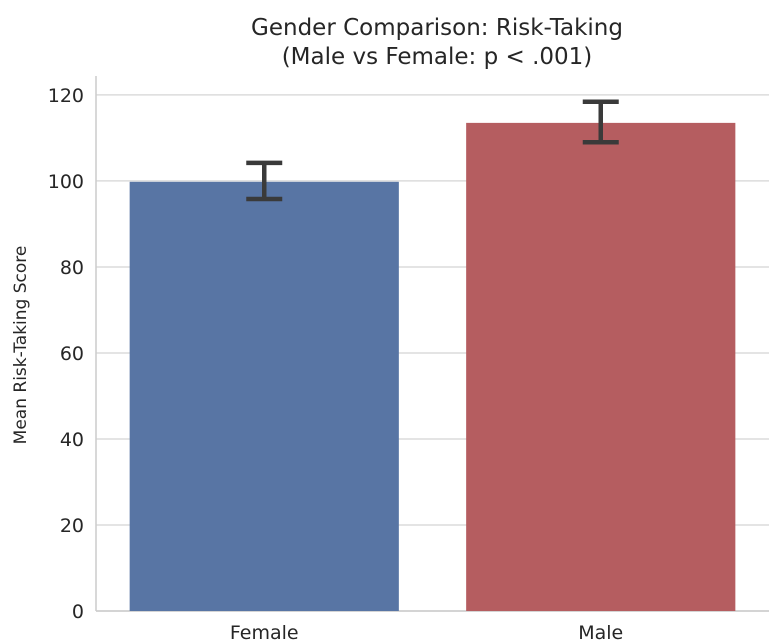 The height and width of the screenshot is (643, 769). I want to click on y-tick-label: 40, so click(72, 440).